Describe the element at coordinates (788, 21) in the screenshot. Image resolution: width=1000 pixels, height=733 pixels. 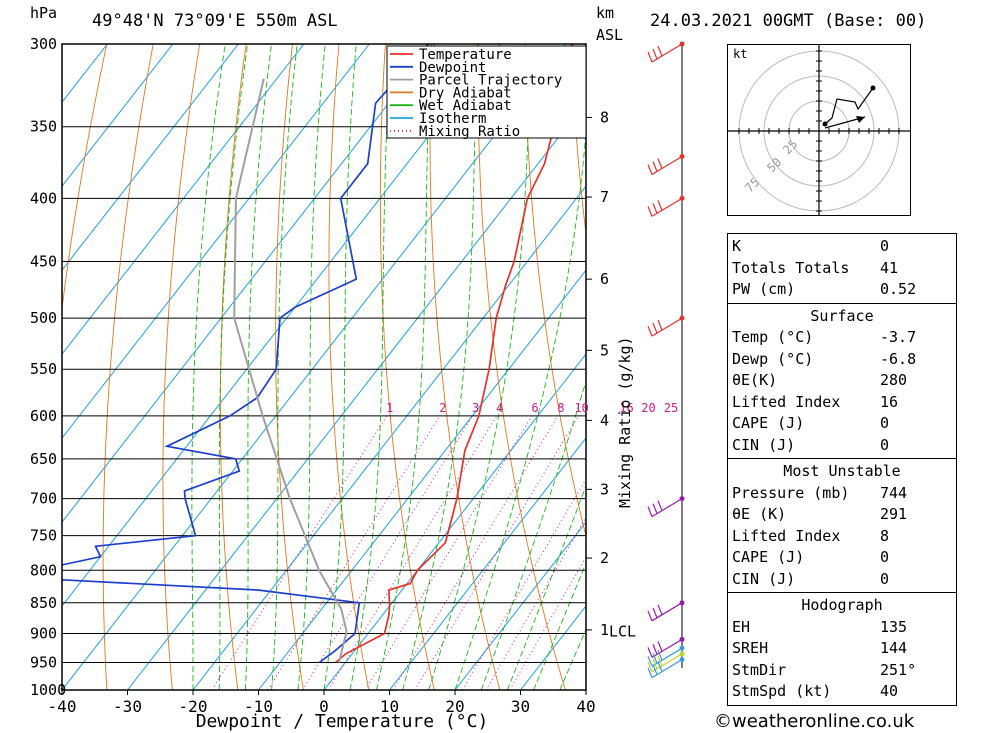
I see `date-title: 24.03.2021 00GMT (Base: 00)` at that location.